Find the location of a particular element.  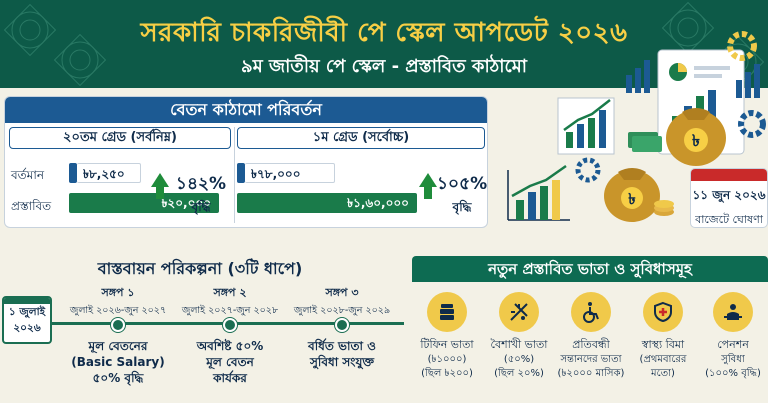

allowance-detail: (প্রথমবারের is located at coordinates (663, 359).